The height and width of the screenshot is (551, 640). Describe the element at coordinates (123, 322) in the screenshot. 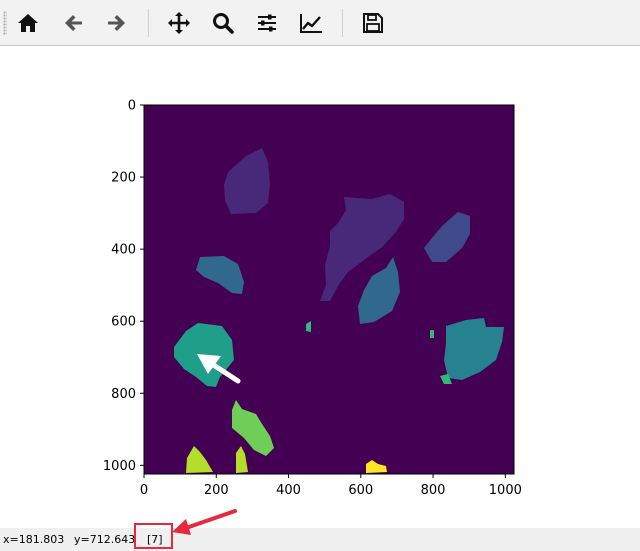

I see `y-tick-label: 600` at that location.